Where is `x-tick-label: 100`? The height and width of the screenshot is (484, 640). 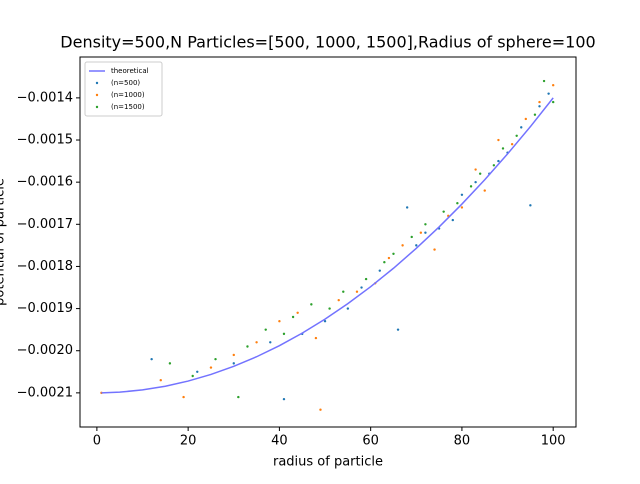
x-tick-label: 100 is located at coordinates (553, 441).